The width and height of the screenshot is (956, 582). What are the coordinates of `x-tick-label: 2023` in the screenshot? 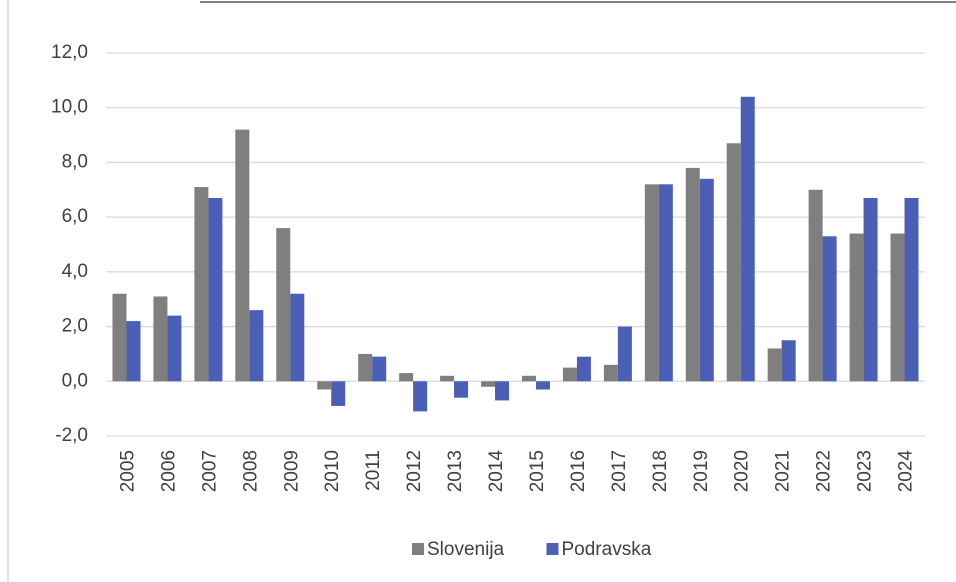 It's located at (865, 471).